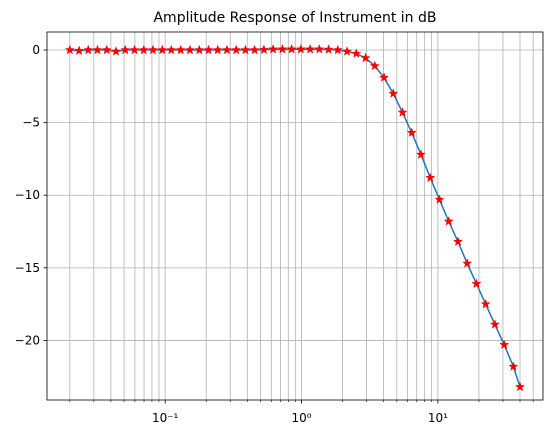  What do you see at coordinates (27, 340) in the screenshot?
I see `y-tick-label: −20` at bounding box center [27, 340].